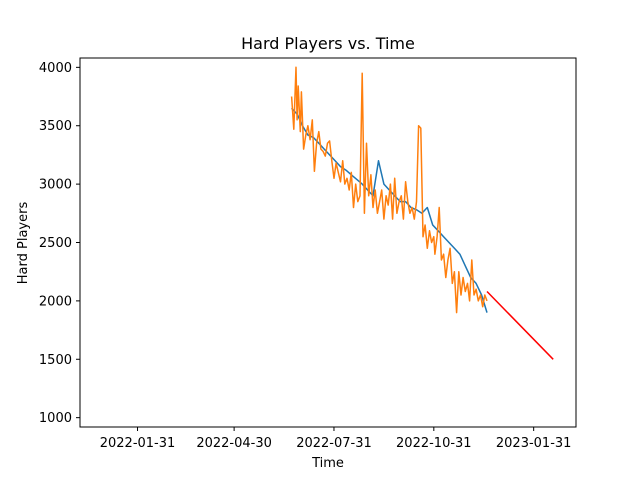  I want to click on y-axis: 1000 1500 2000 2500 3000 3500 4000, so click(59, 243).